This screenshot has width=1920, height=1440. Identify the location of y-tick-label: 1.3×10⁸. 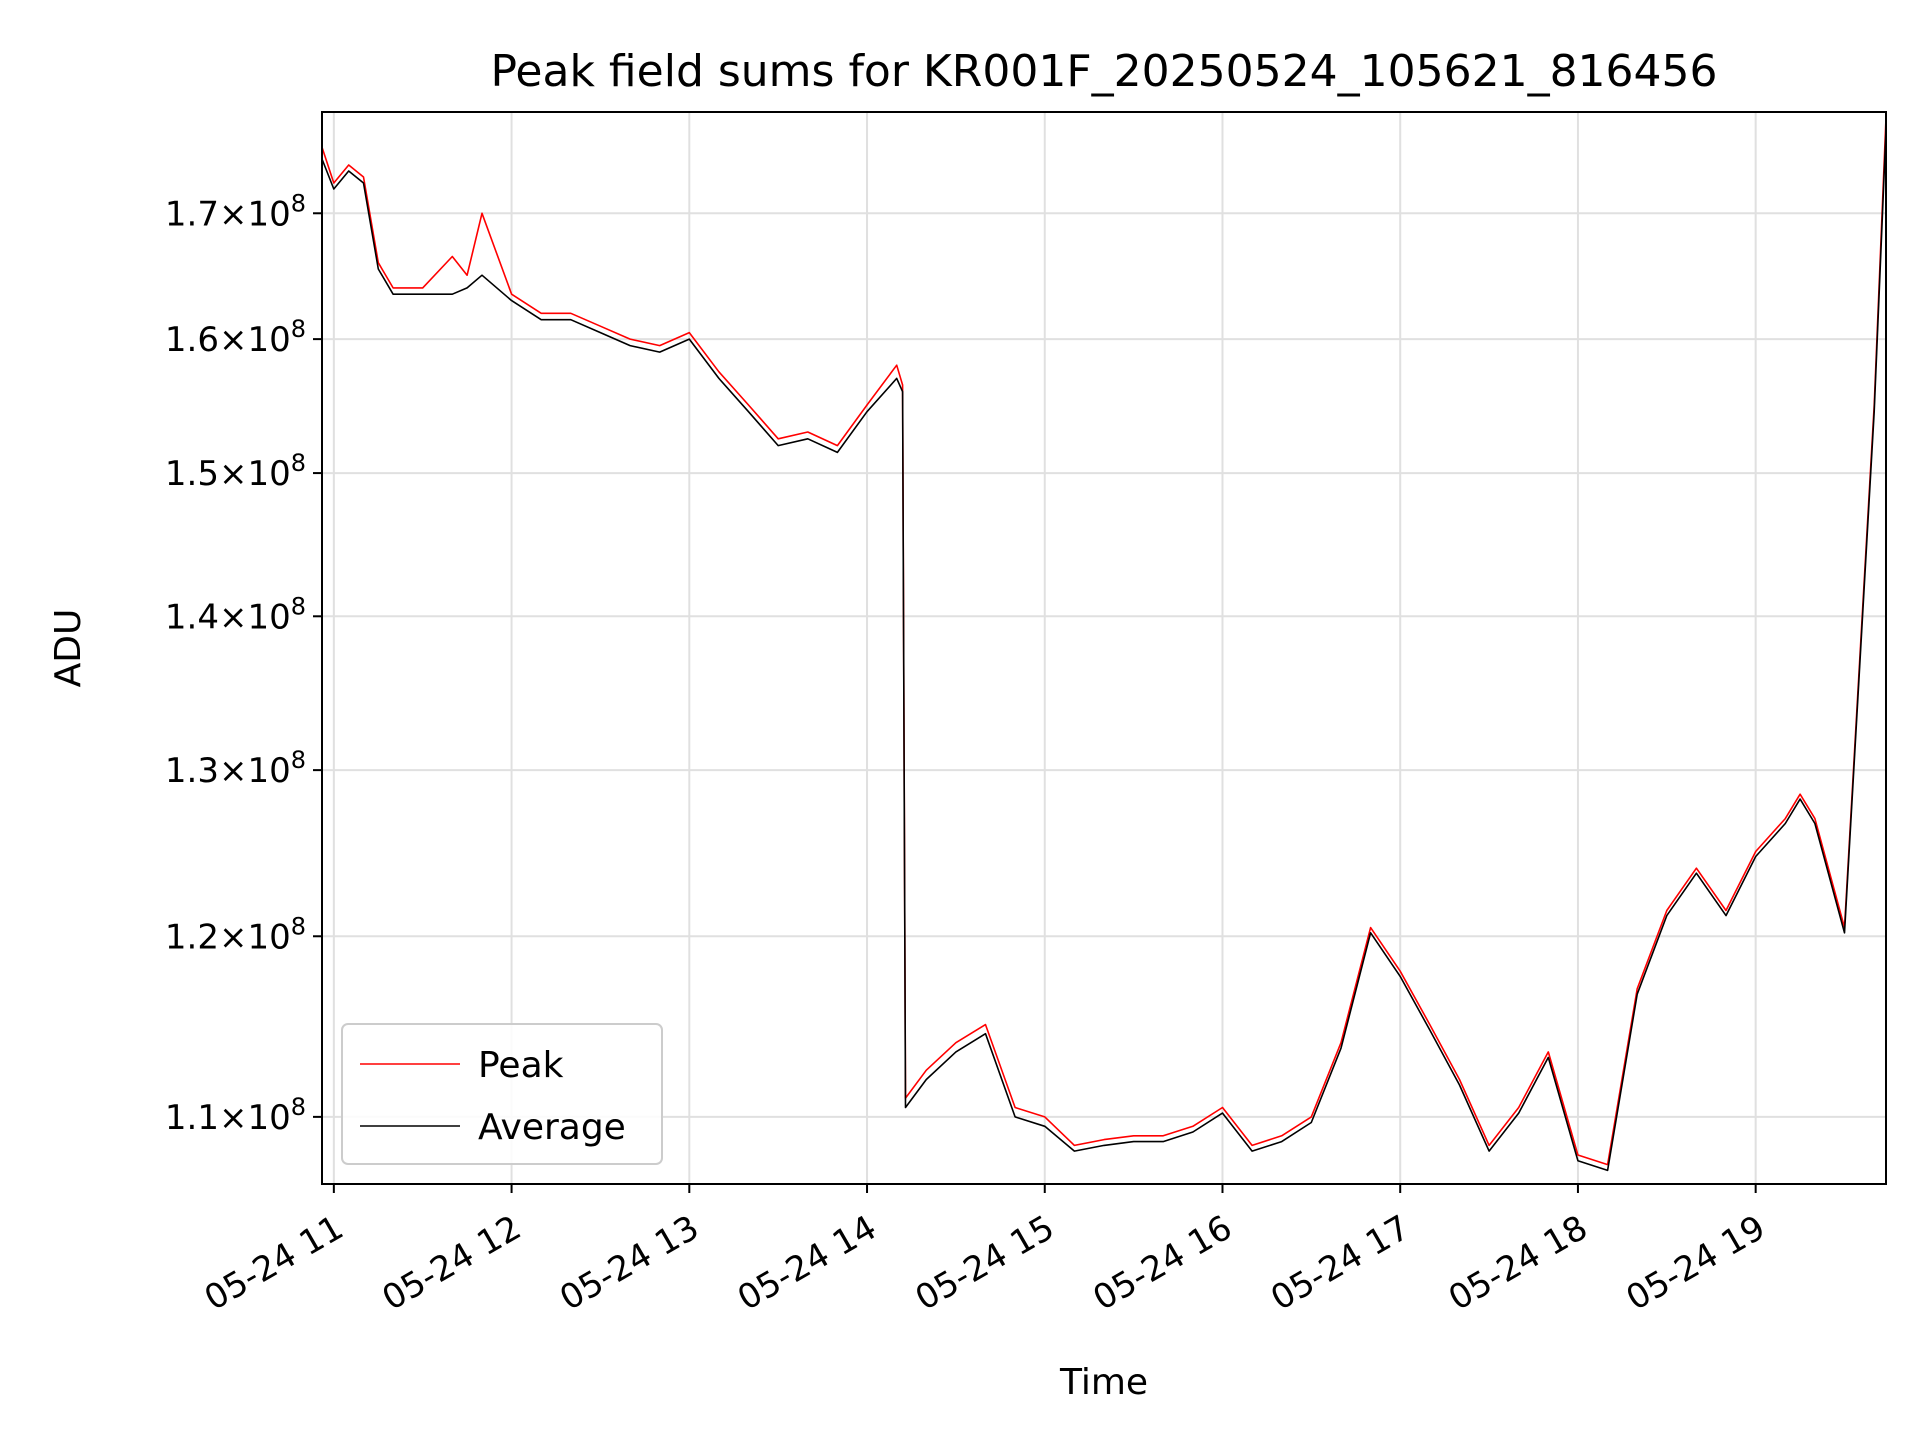
(235, 768).